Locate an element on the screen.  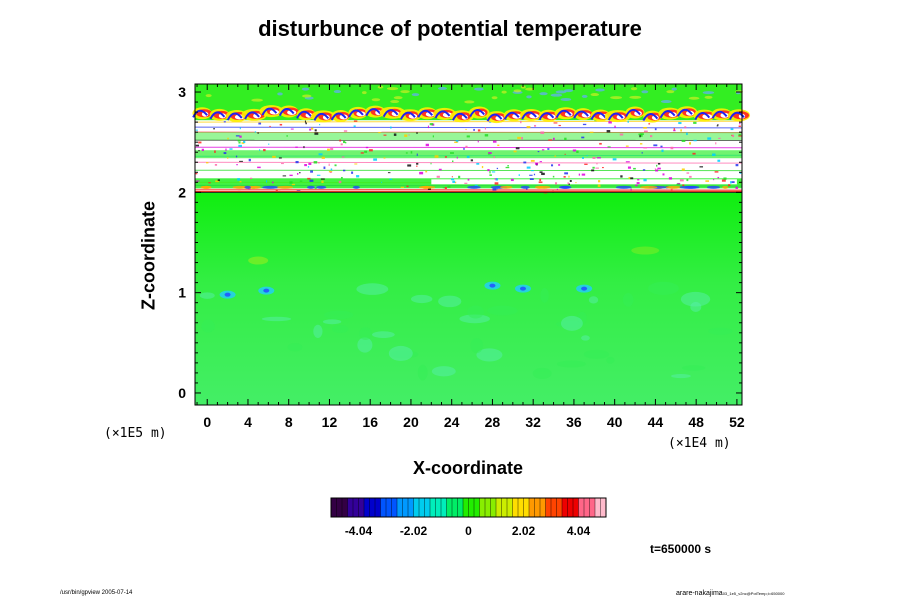
field-patch-warm is located at coordinates (258, 260).